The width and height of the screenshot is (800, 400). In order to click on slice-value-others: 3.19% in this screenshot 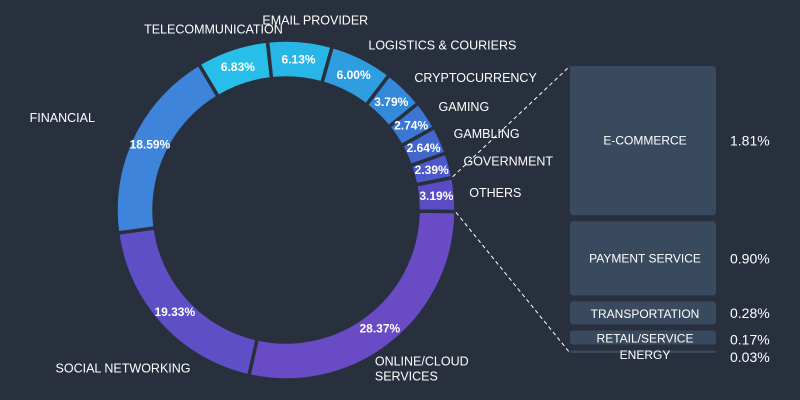, I will do `click(436, 196)`.